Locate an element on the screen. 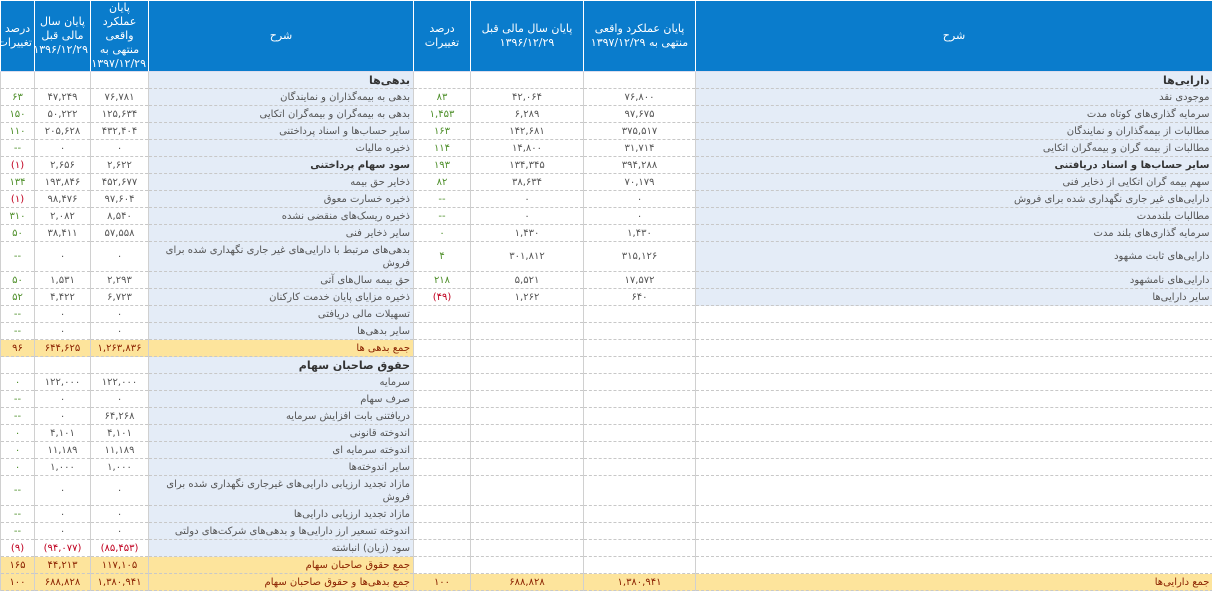  assets-previous-header: پایان سال مالی قبل ۱۳۹۶/۱۲/۲۹ is located at coordinates (527, 36).